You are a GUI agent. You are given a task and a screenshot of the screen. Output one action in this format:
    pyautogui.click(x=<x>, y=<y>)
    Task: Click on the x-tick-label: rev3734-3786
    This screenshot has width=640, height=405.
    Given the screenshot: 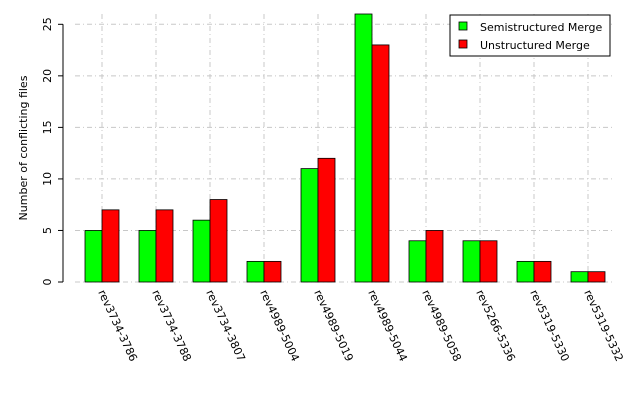 What is the action you would take?
    pyautogui.click(x=117, y=326)
    